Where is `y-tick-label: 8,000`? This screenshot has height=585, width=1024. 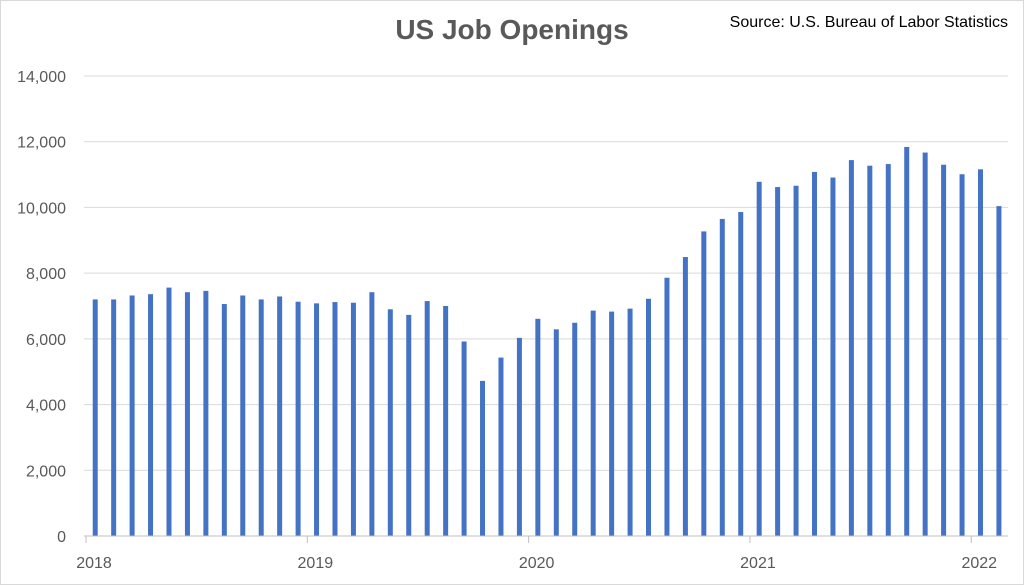
y-tick-label: 8,000 is located at coordinates (46, 274).